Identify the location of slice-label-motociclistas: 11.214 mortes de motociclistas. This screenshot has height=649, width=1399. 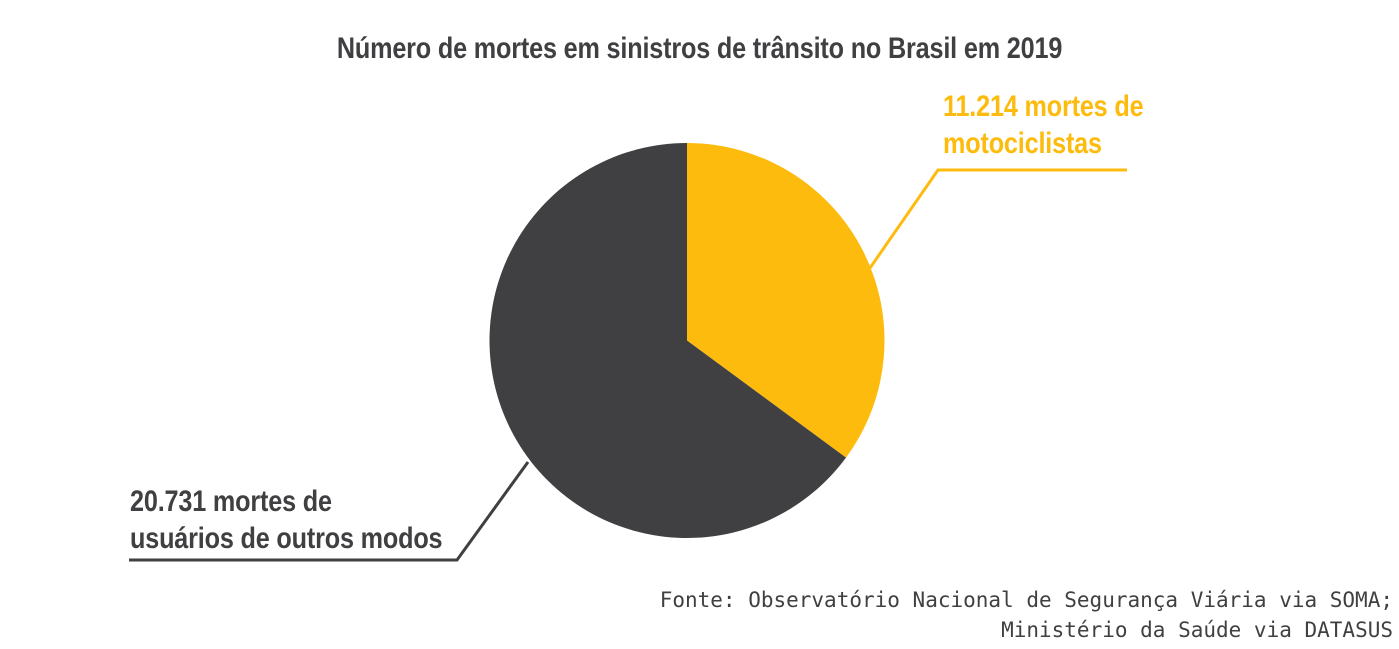
(1043, 125).